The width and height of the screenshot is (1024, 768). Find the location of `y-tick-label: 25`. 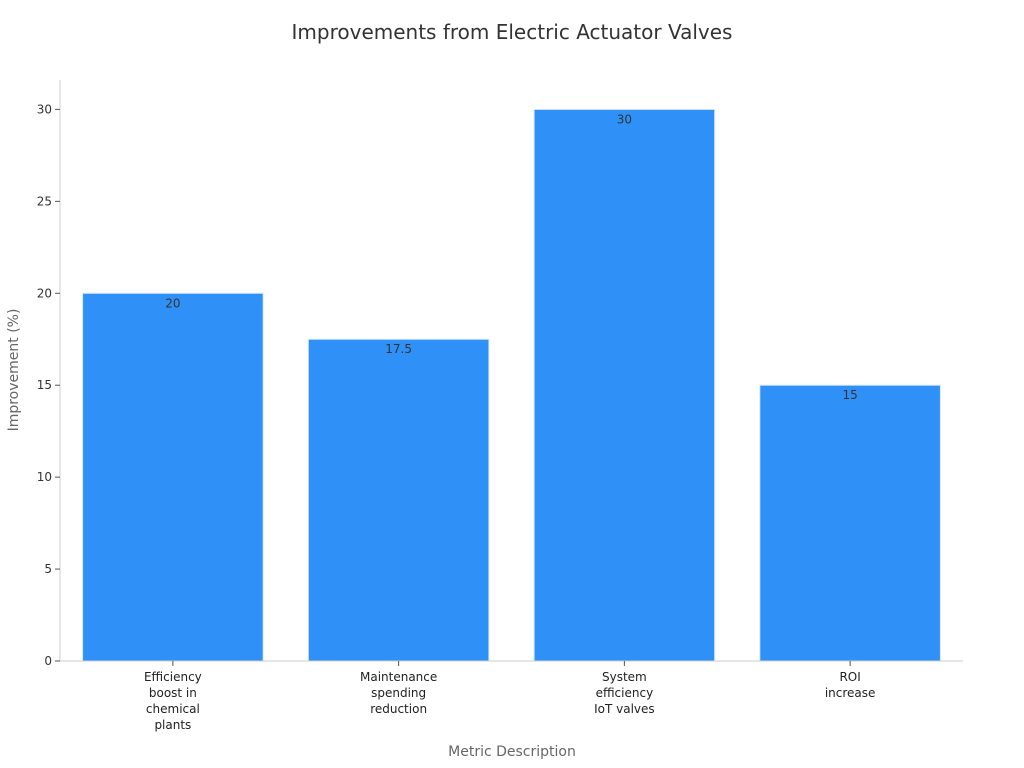

y-tick-label: 25 is located at coordinates (44, 201).